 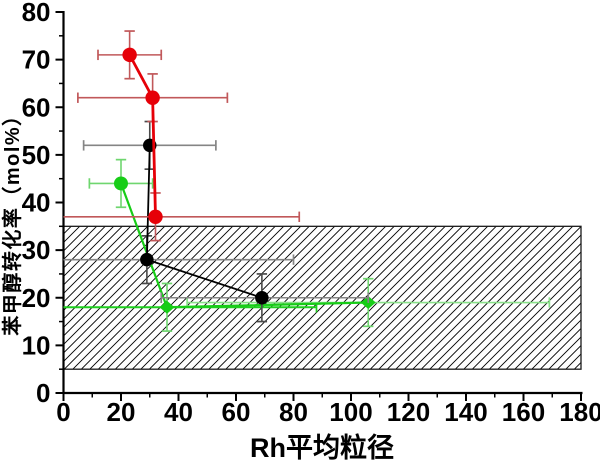 What do you see at coordinates (121, 412) in the screenshot?
I see `x-tick-label: 20` at bounding box center [121, 412].